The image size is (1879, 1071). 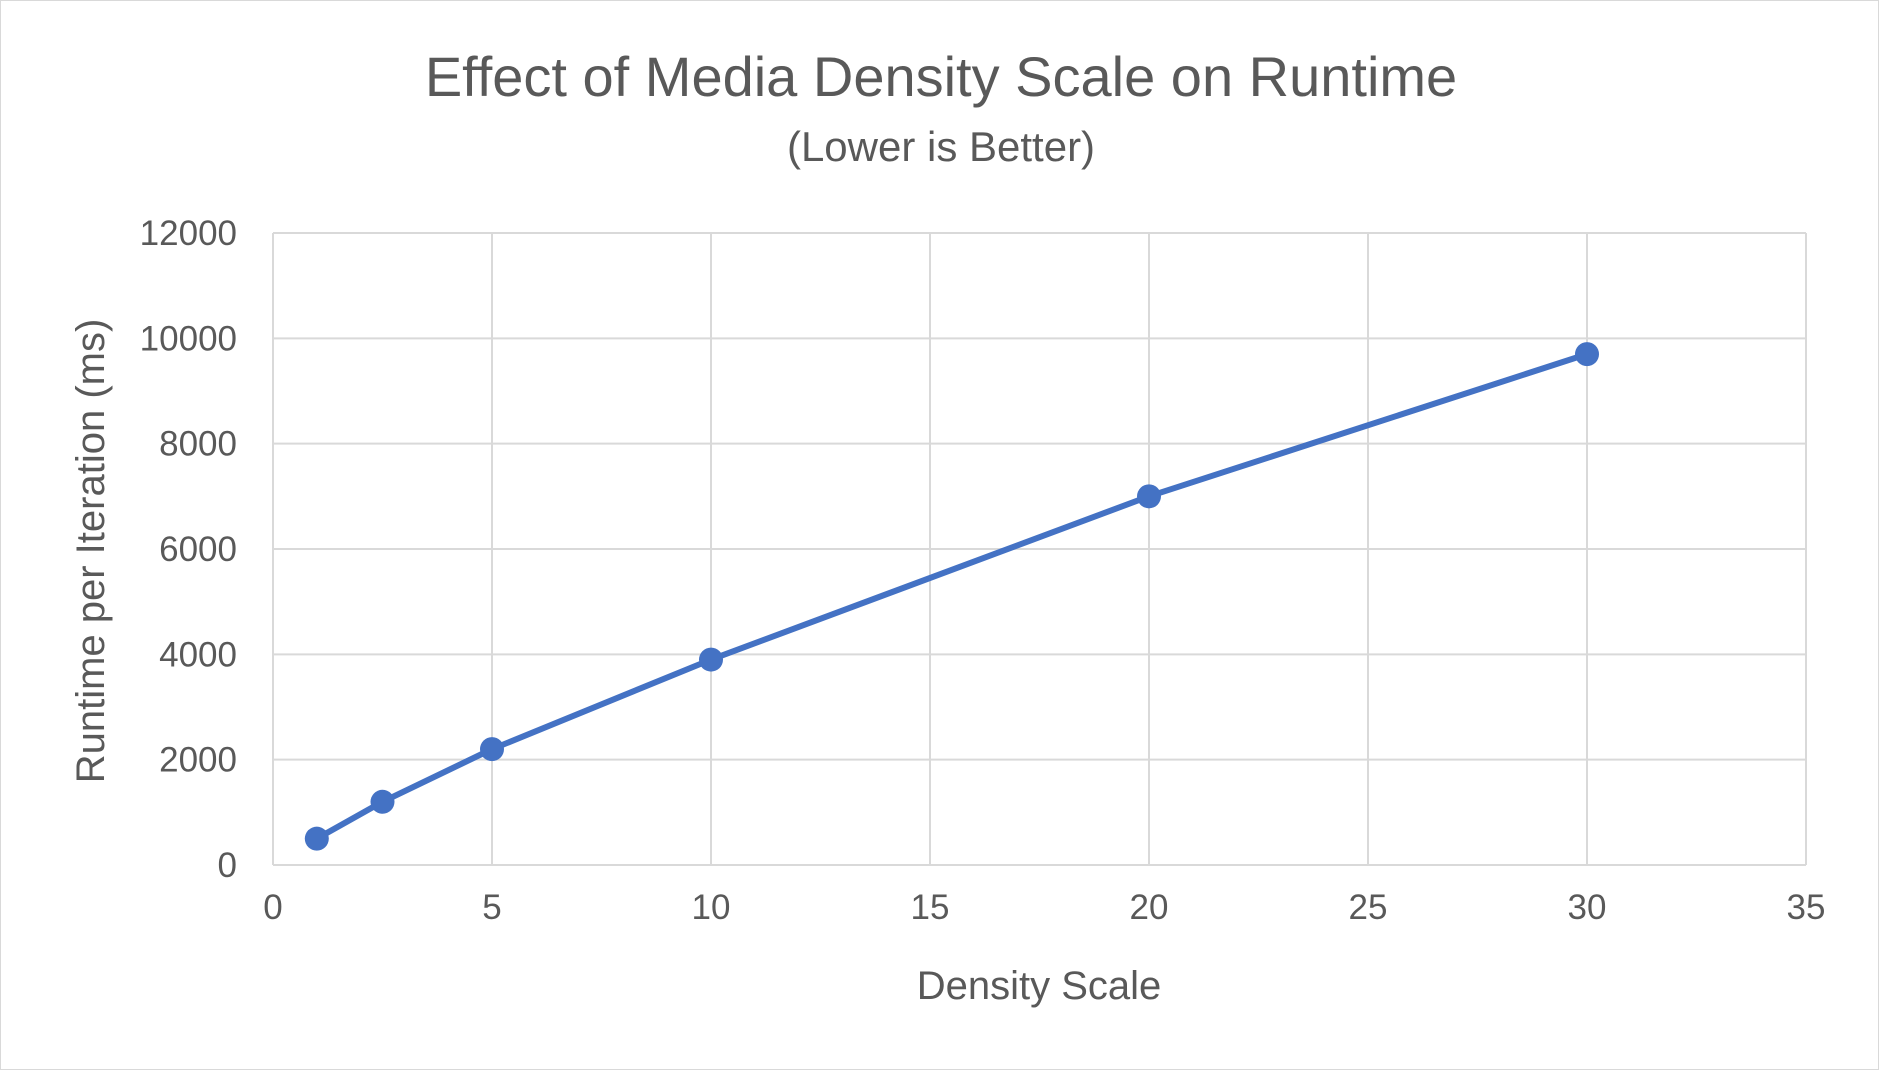 I want to click on x-tick-label: 10, so click(x=711, y=907).